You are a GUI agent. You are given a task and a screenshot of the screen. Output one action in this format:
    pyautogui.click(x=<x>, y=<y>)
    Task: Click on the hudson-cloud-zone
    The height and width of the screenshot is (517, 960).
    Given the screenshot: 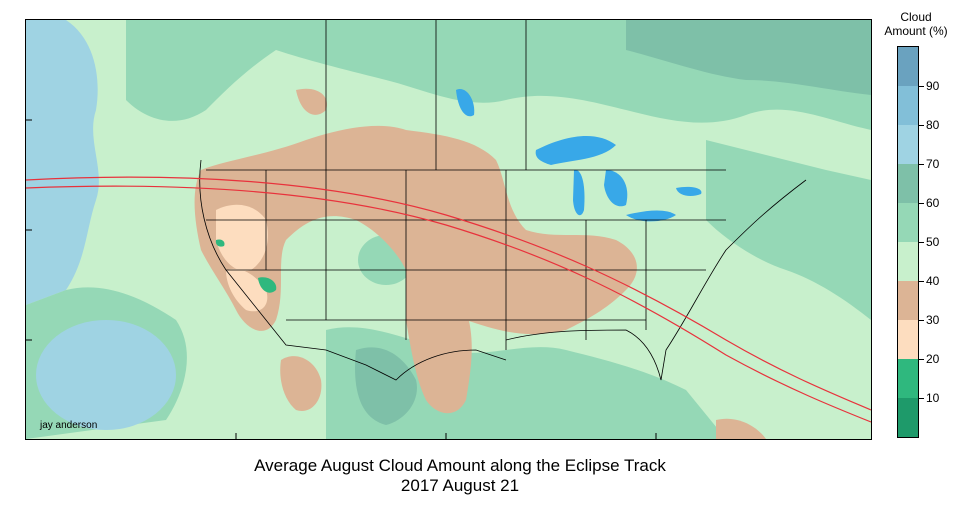 What is the action you would take?
    pyautogui.click(x=748, y=57)
    